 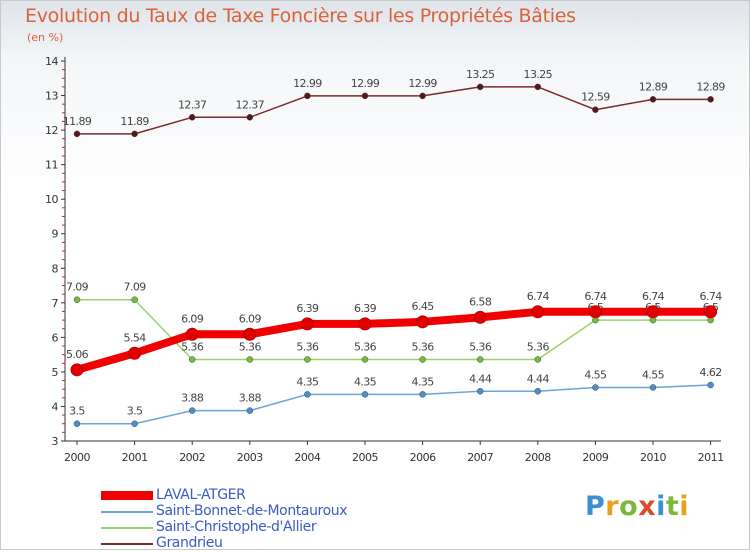 What do you see at coordinates (672, 506) in the screenshot?
I see `logo-letter: t` at bounding box center [672, 506].